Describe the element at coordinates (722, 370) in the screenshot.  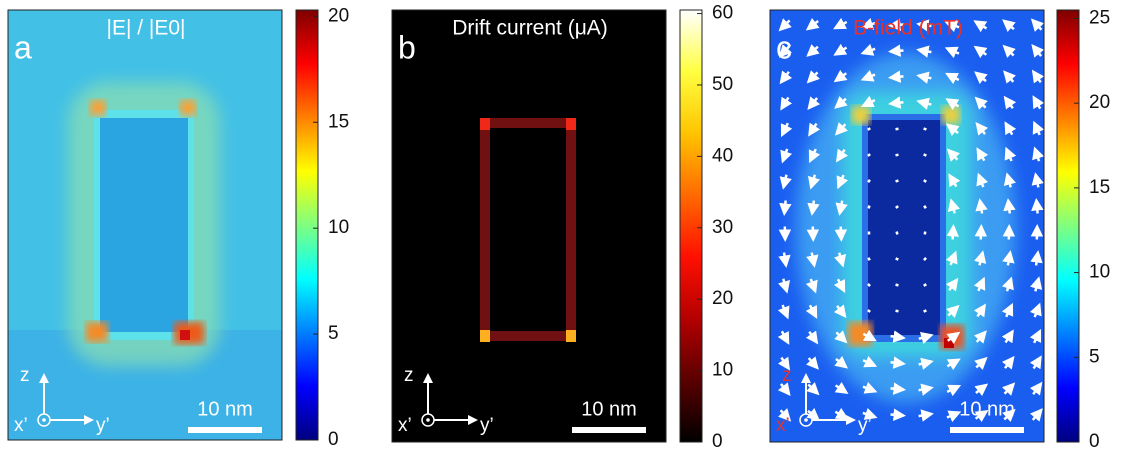
I see `colorbar-tick-label: 10` at that location.